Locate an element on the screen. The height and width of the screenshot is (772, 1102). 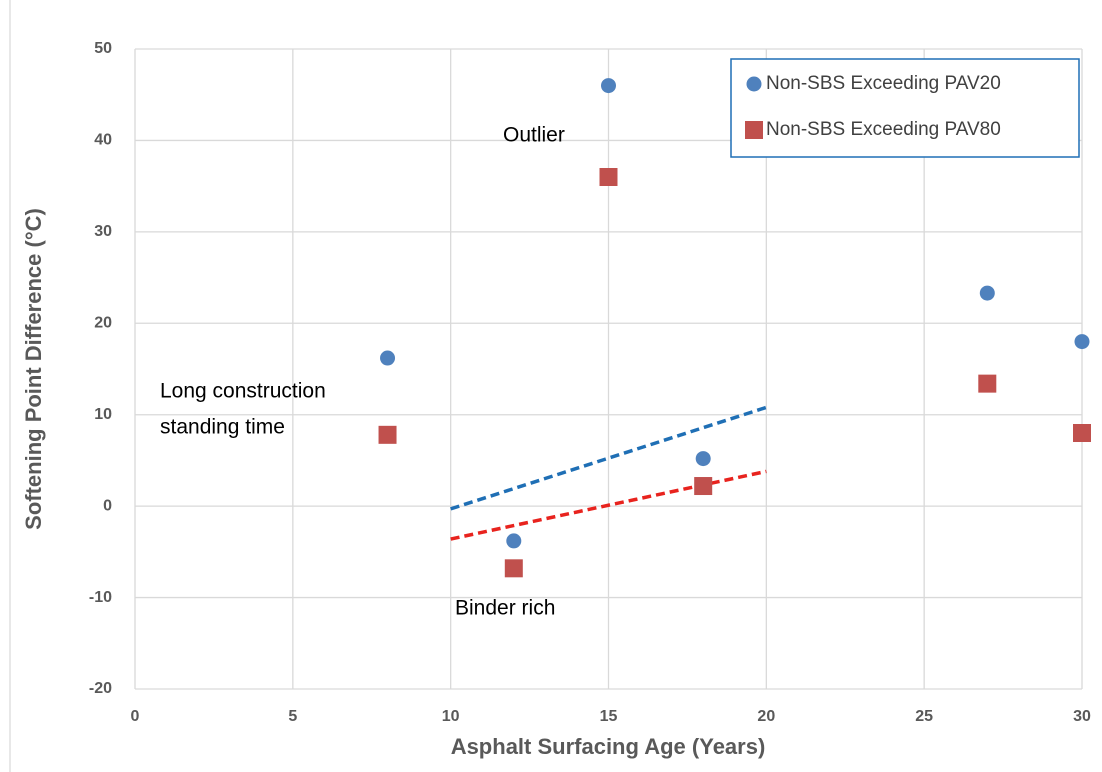
annotation: Outlier is located at coordinates (534, 135).